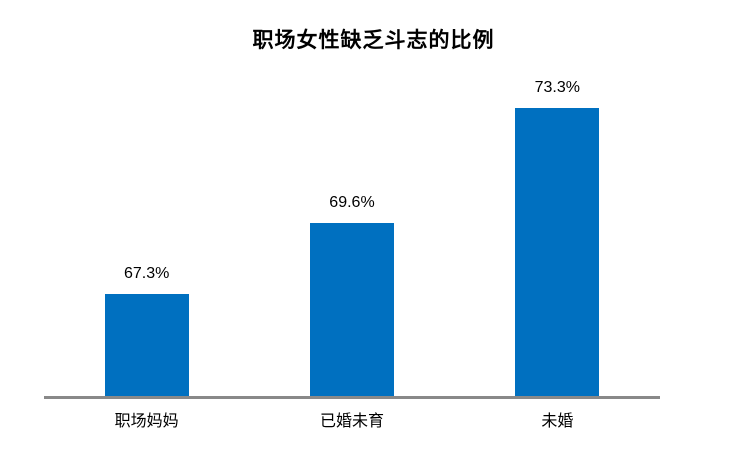 The height and width of the screenshot is (459, 747). I want to click on x-axis-line, so click(352, 397).